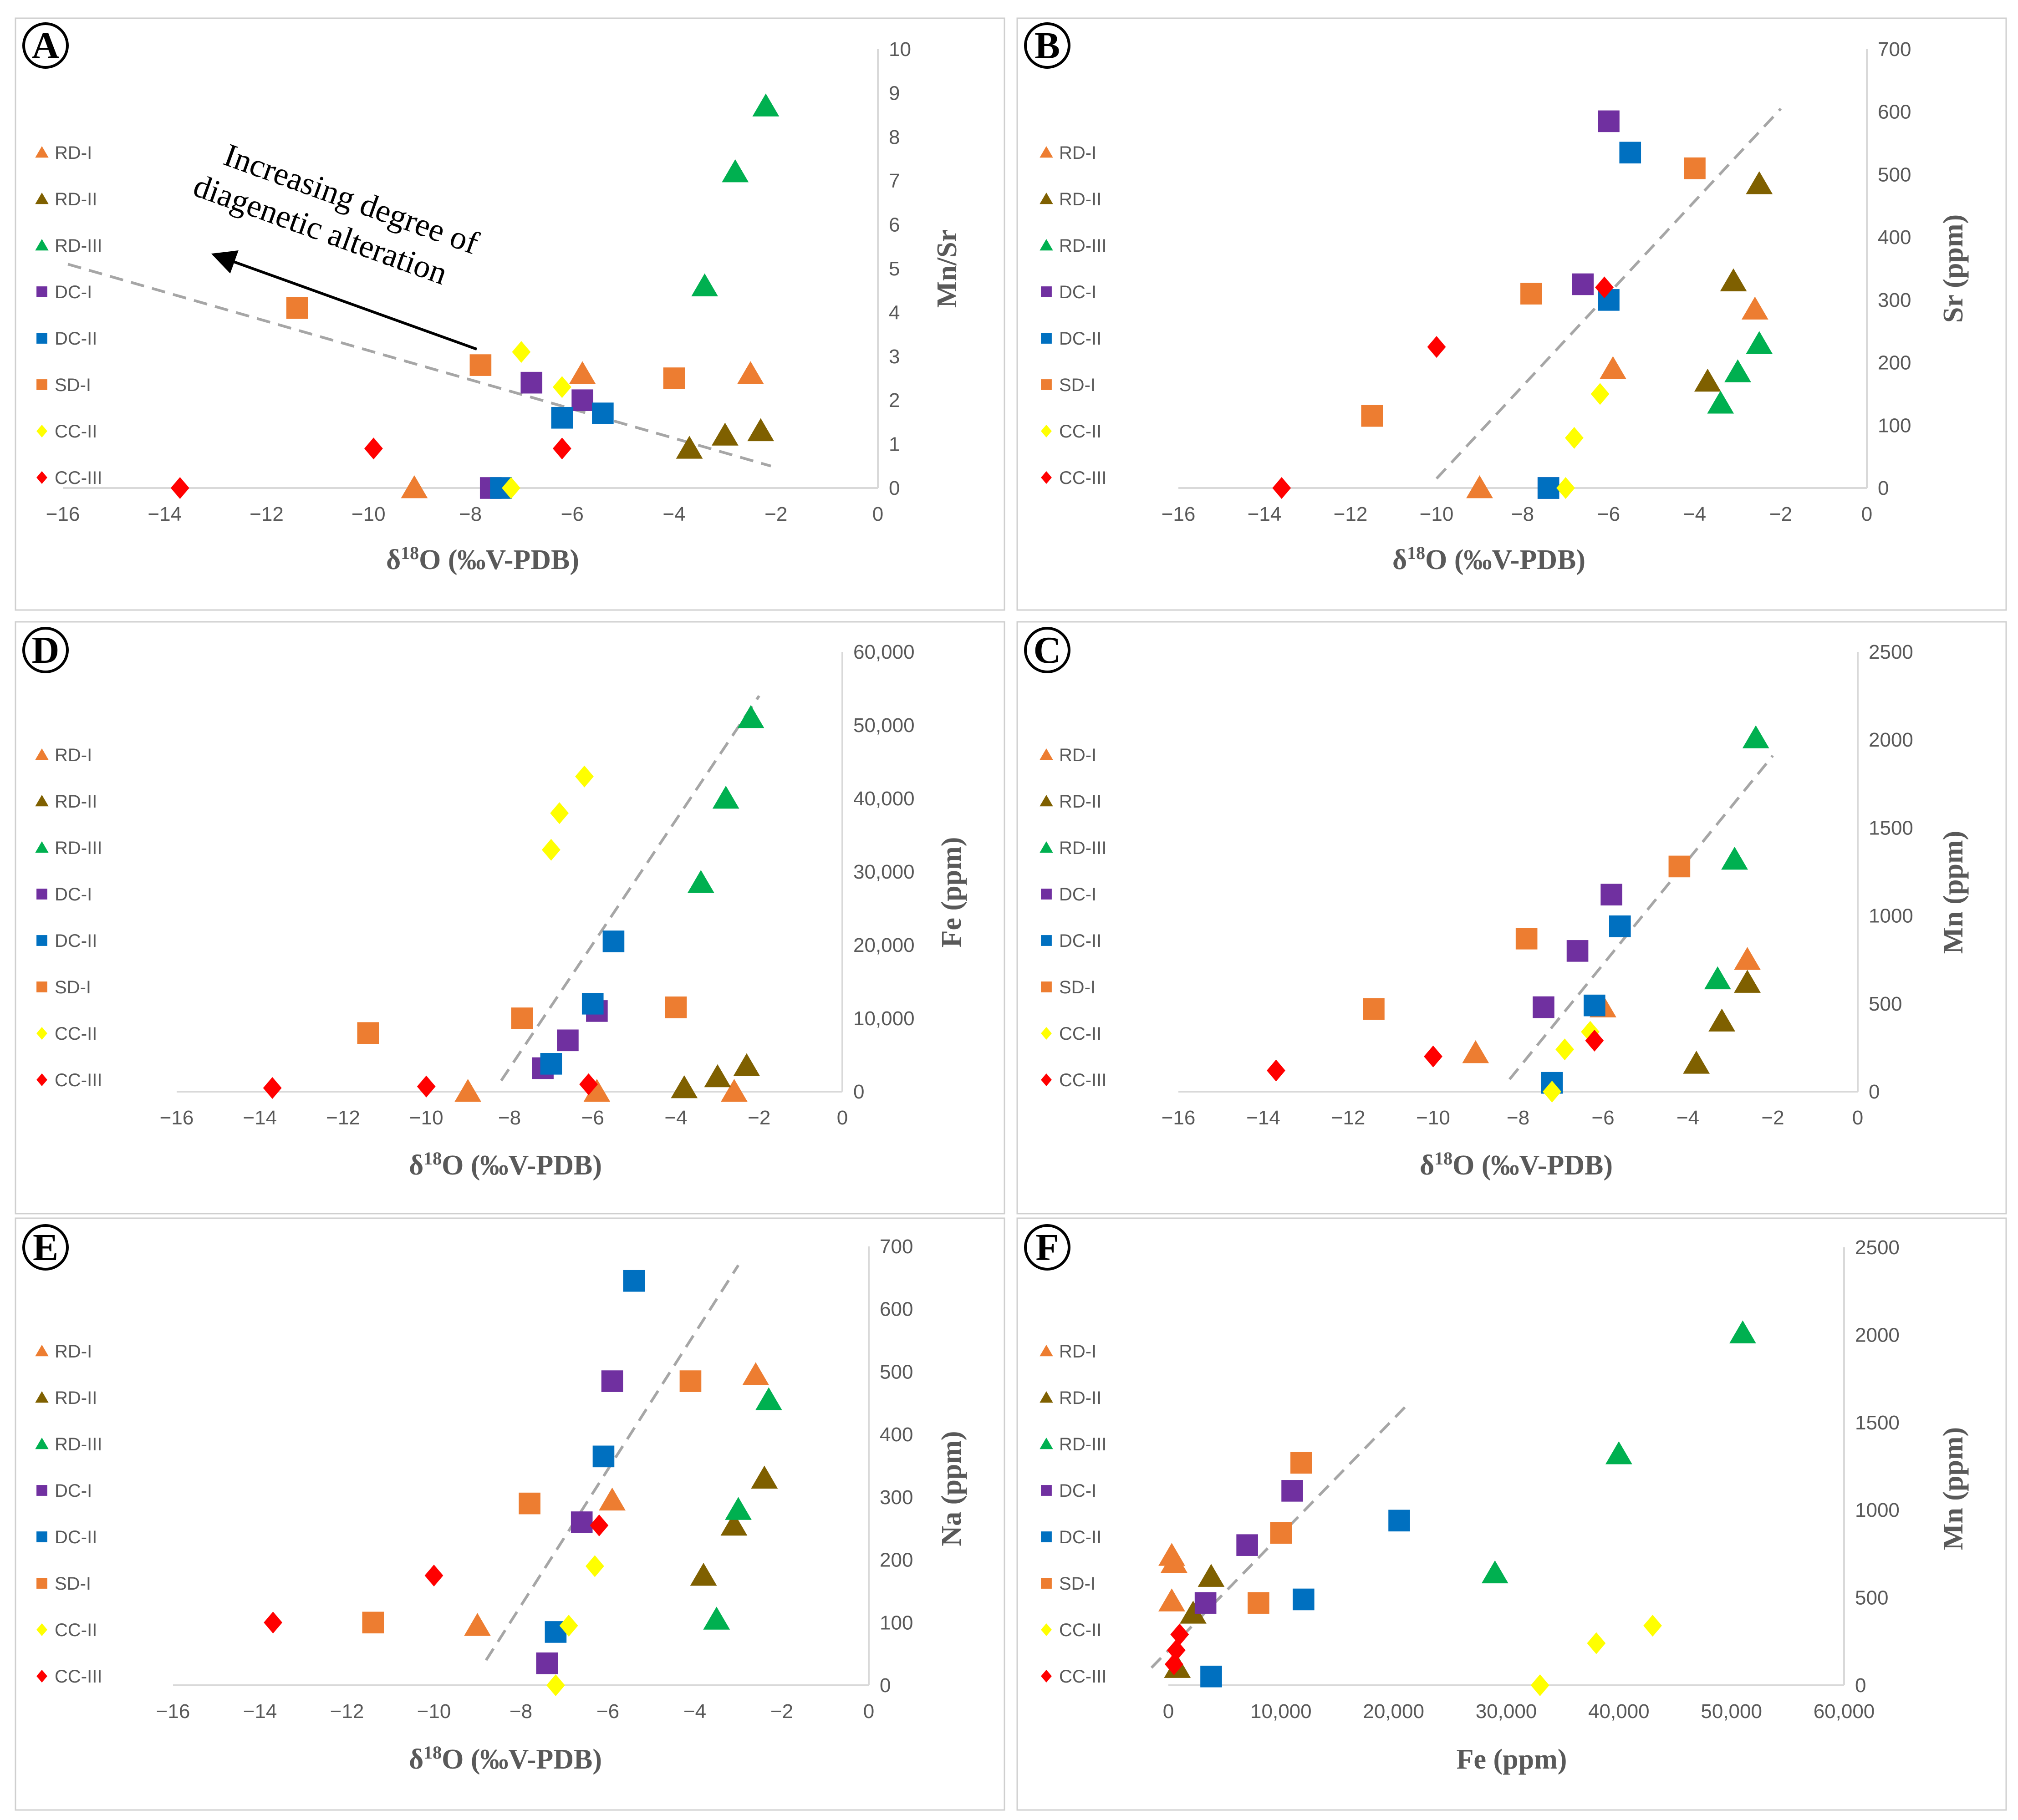 The width and height of the screenshot is (2018, 1820). What do you see at coordinates (73, 987) in the screenshot?
I see `panel-D-legend-label: SD-I` at bounding box center [73, 987].